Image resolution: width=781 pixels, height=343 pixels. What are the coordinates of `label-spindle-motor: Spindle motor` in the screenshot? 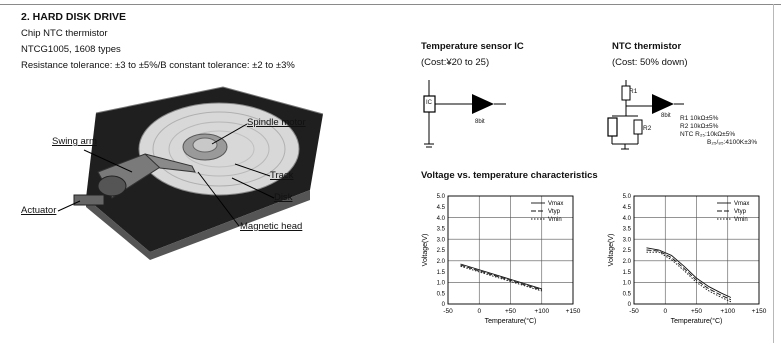 It's located at (276, 122).